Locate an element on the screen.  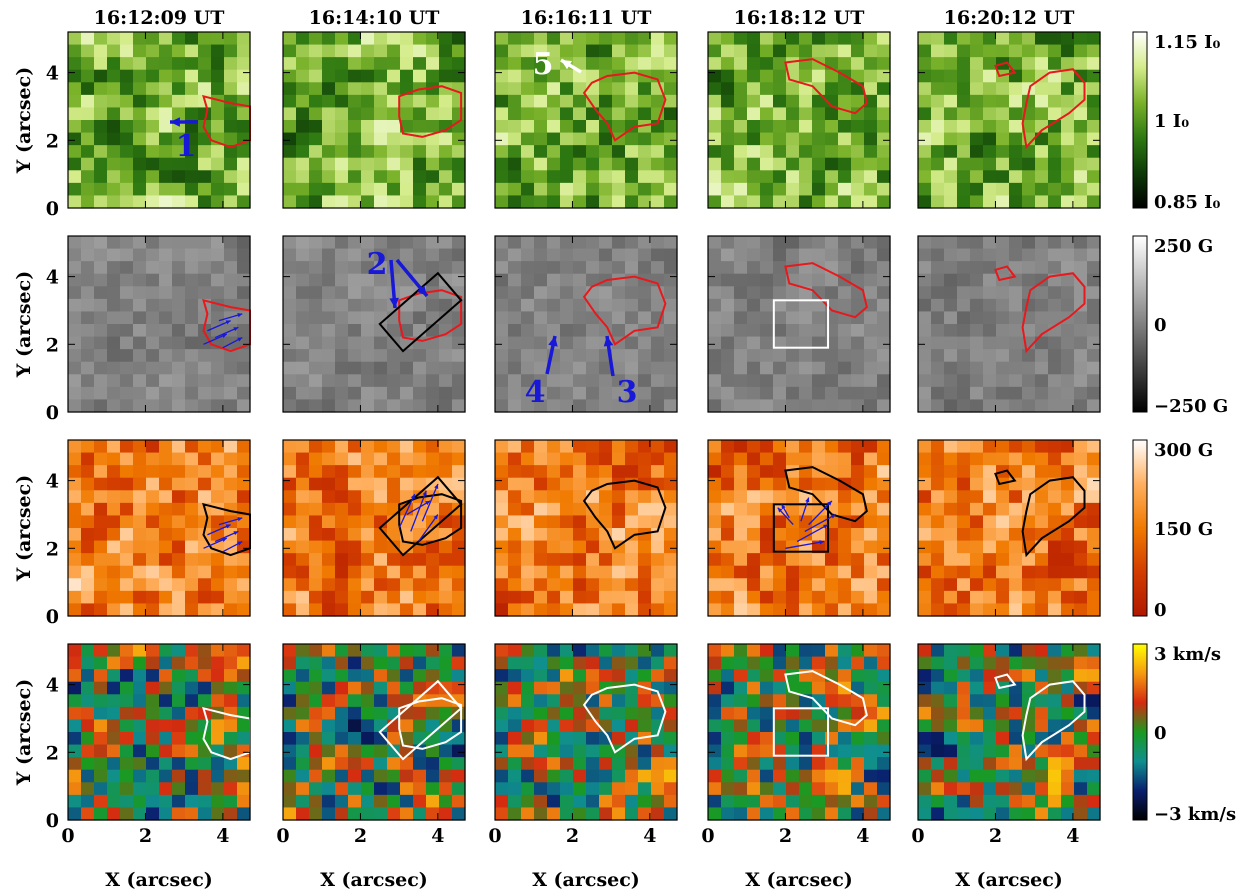
y-tick-label: 2 is located at coordinates (52, 549).